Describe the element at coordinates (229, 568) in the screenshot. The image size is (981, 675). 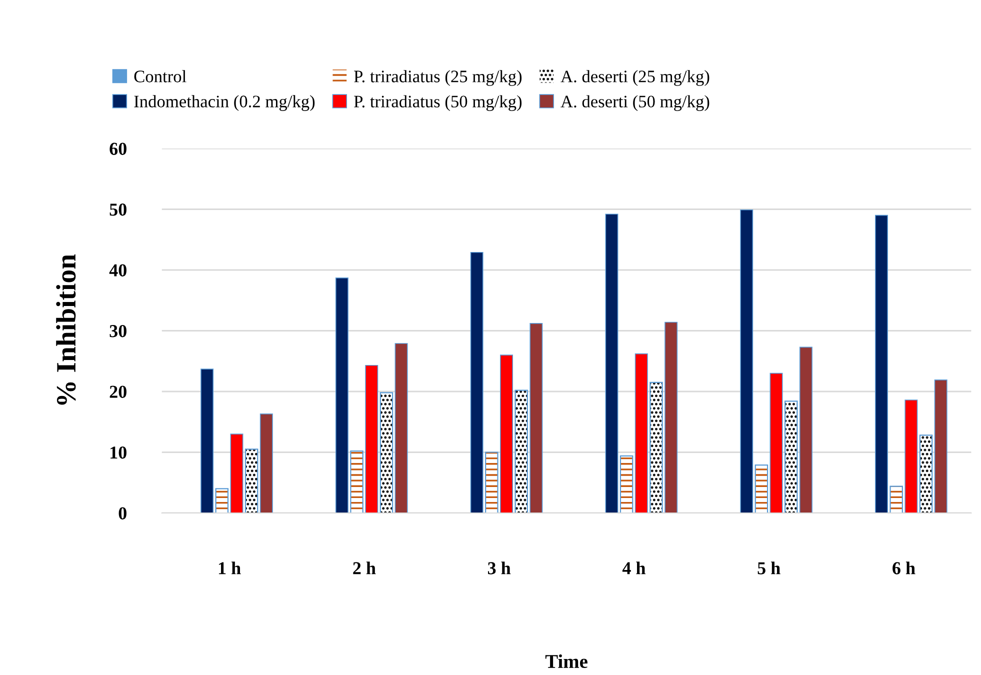
I see `x-tick-label: 1 h` at that location.